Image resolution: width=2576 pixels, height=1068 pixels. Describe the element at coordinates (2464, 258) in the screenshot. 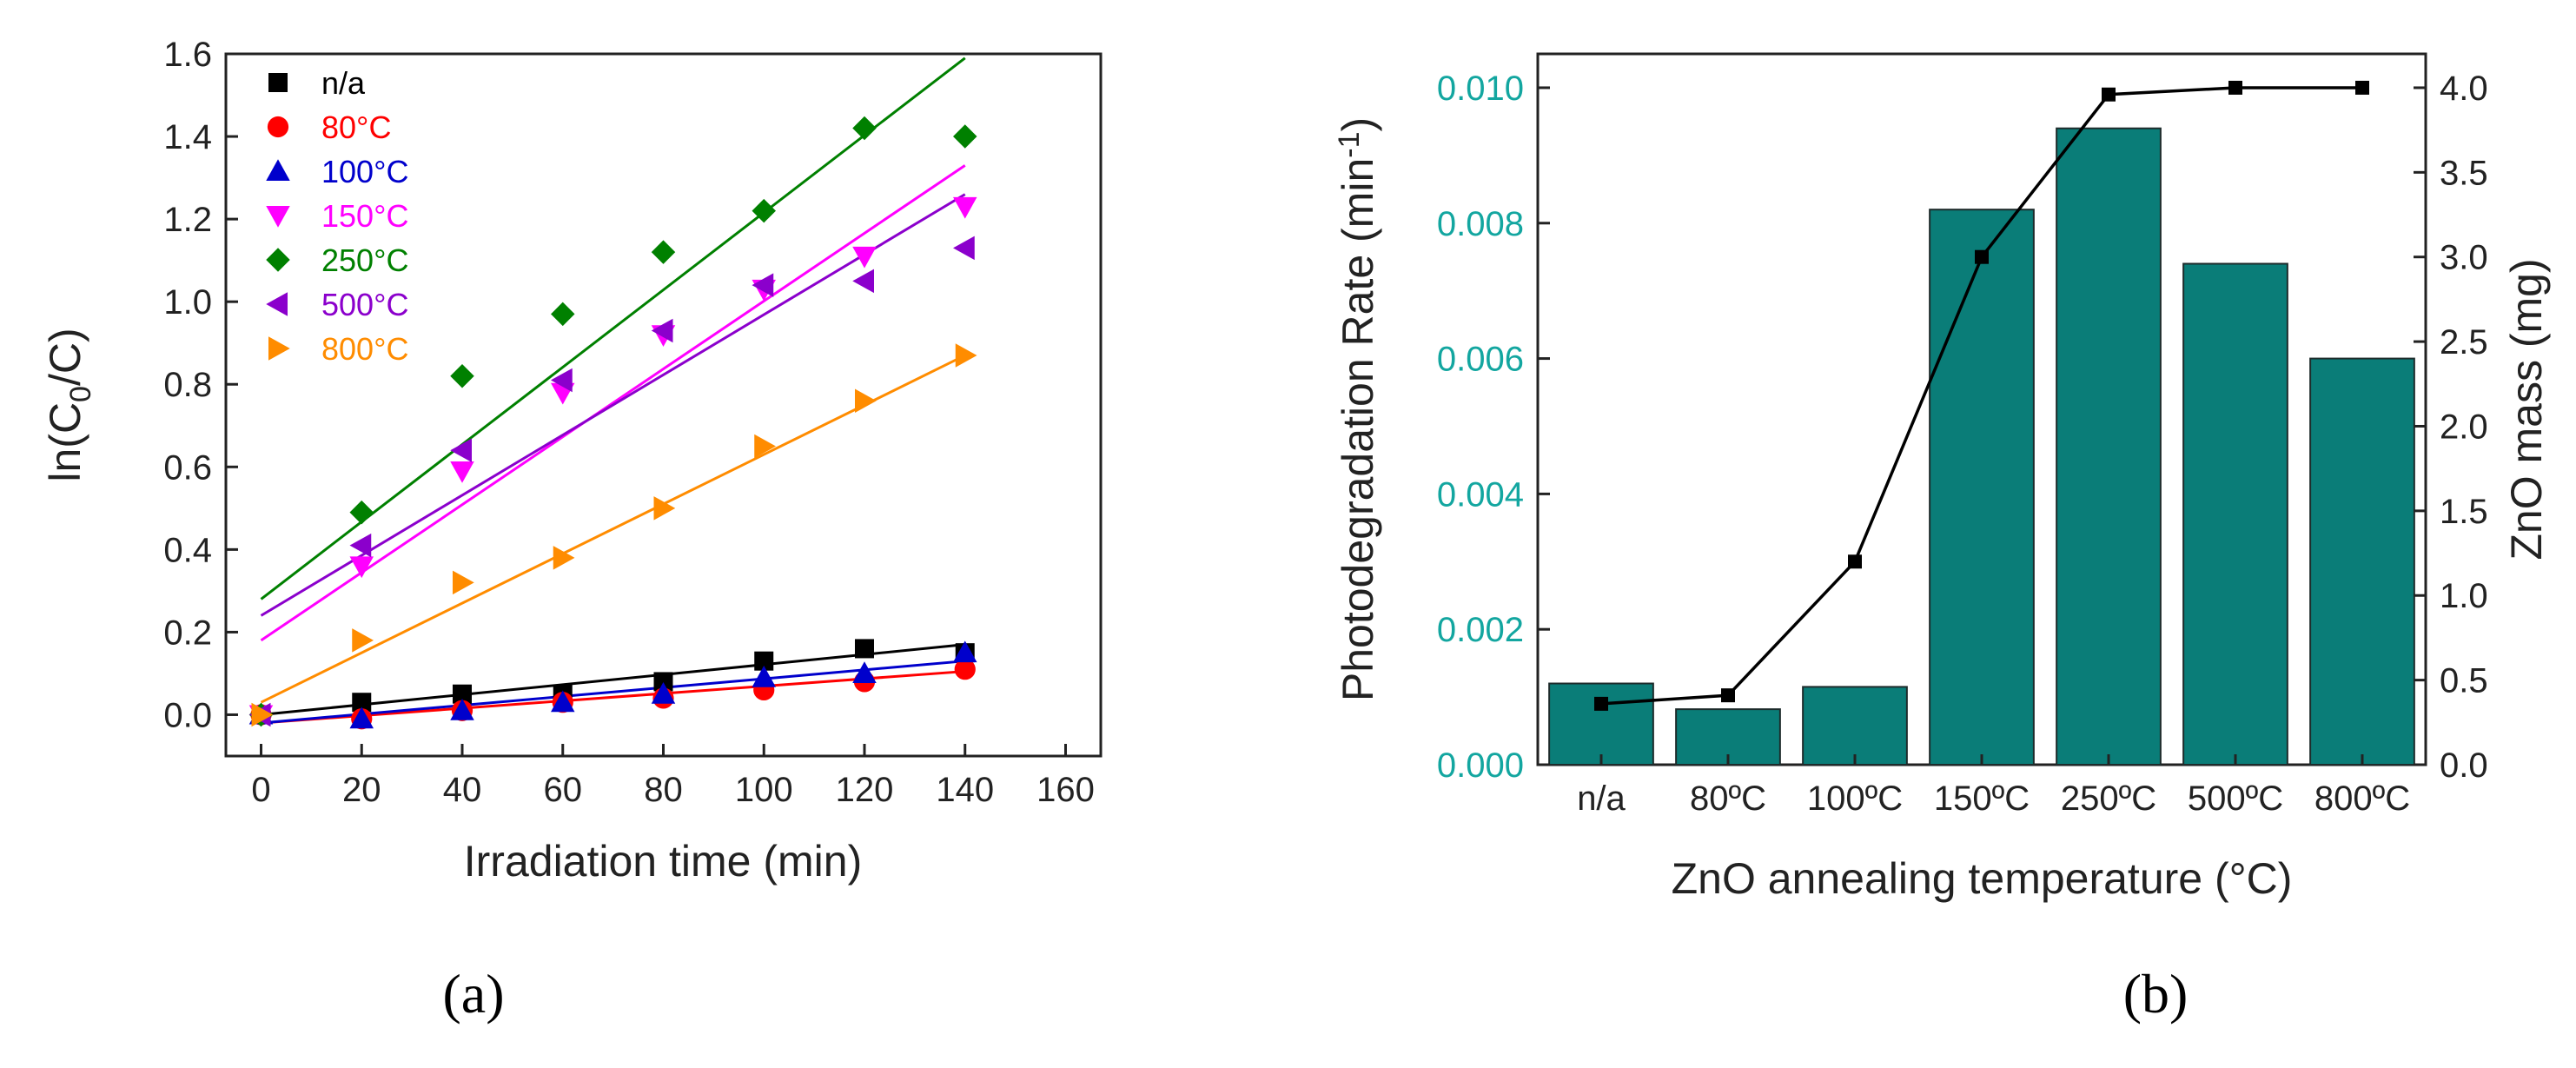

I see `right-tick-label: 3.0` at that location.